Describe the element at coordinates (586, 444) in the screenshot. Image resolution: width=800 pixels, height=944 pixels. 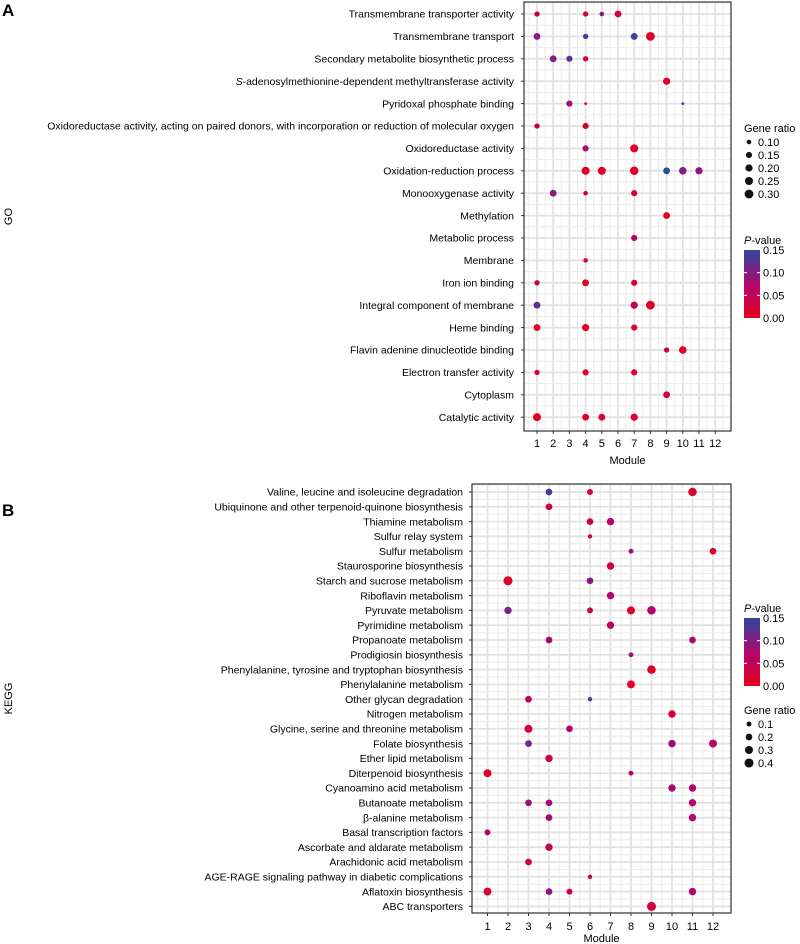
I see `x-tick-label: 4` at that location.